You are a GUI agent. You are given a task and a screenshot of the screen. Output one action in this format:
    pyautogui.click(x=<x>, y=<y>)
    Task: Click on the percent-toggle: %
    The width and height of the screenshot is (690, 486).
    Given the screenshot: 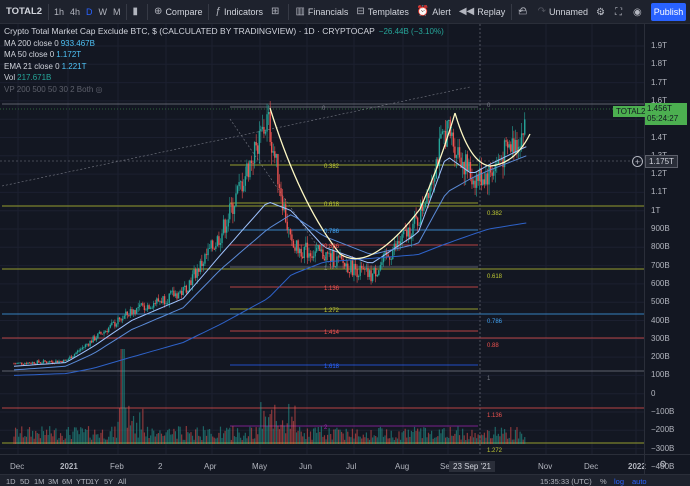 What is the action you would take?
    pyautogui.click(x=603, y=481)
    